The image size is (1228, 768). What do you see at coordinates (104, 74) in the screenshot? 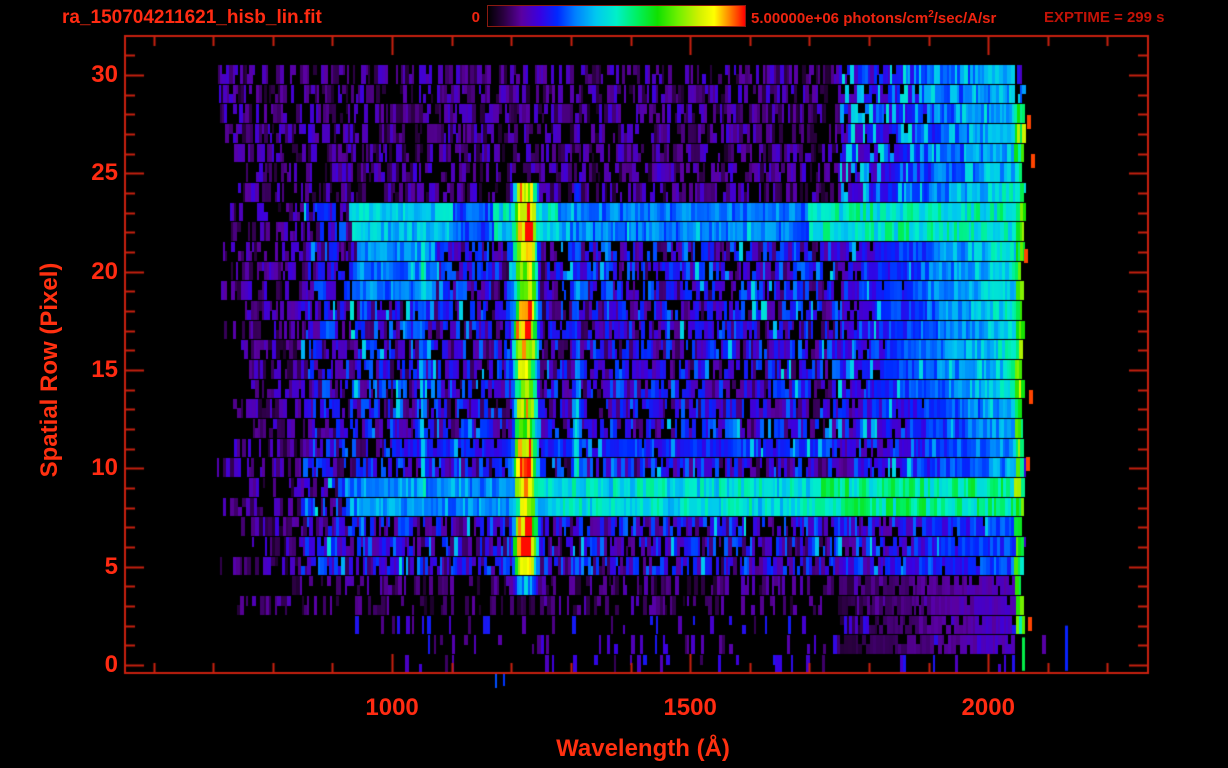
I see `y-tick-label: 30` at bounding box center [104, 74].